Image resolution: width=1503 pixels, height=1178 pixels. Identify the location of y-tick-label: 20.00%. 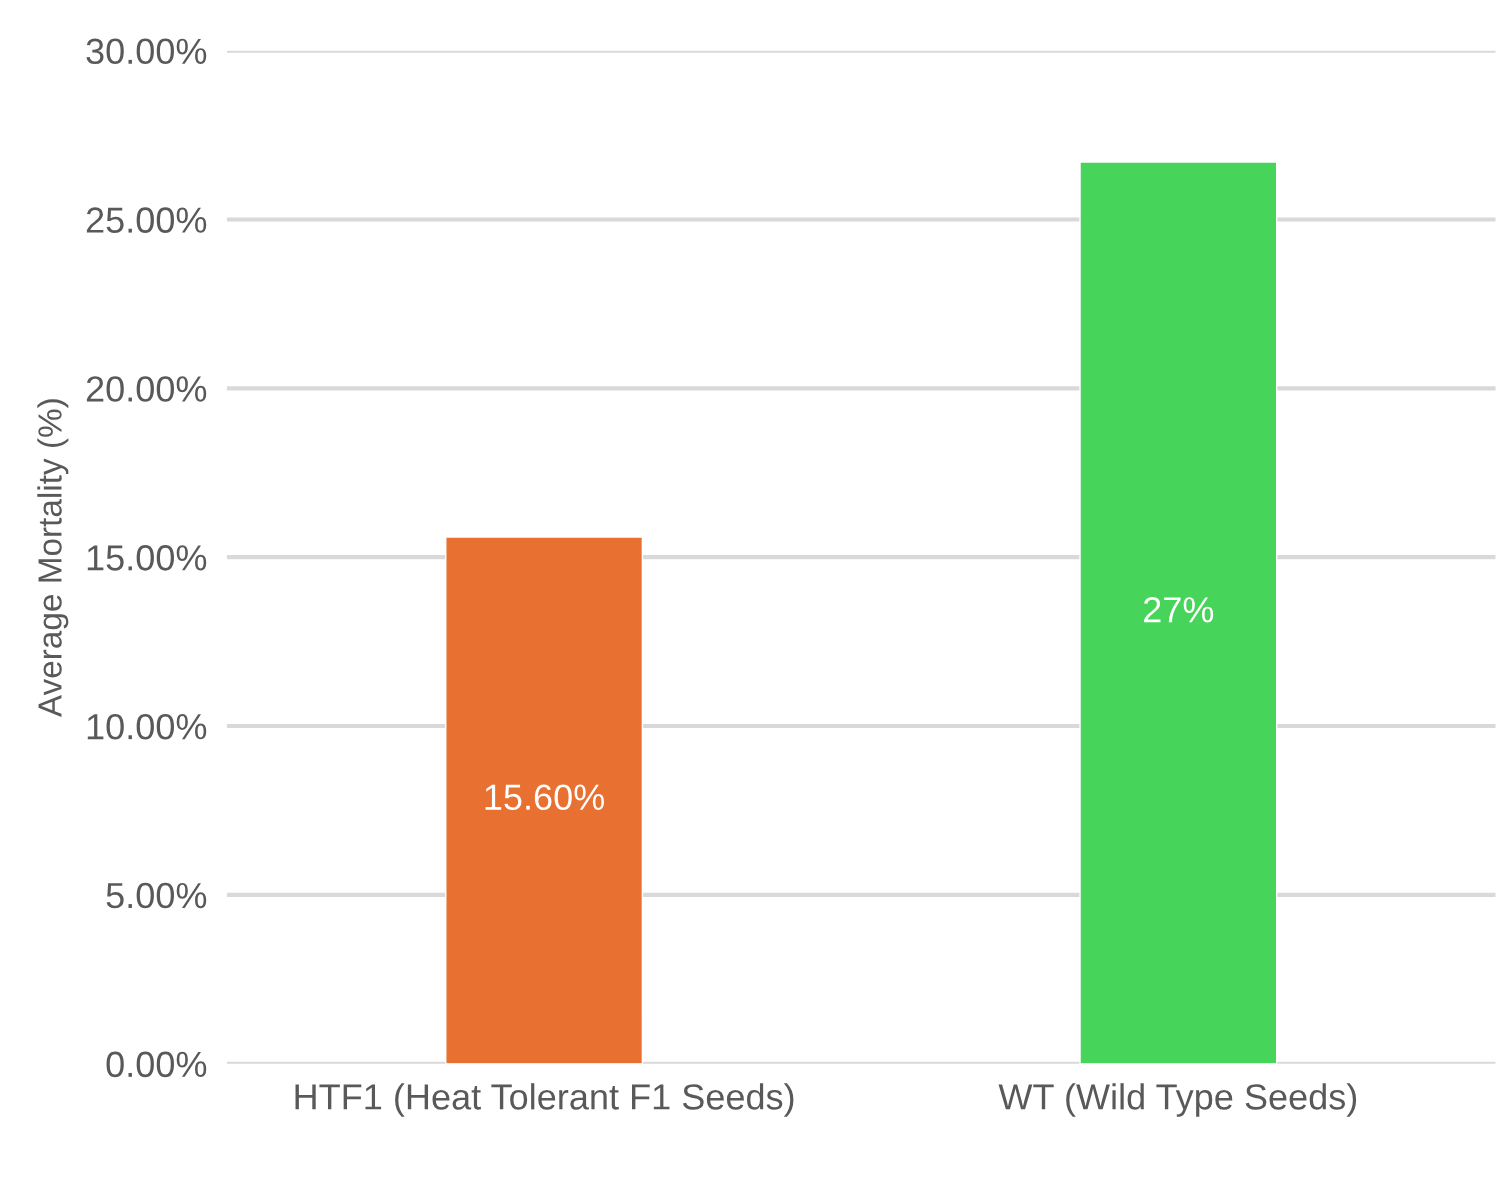
(146, 389).